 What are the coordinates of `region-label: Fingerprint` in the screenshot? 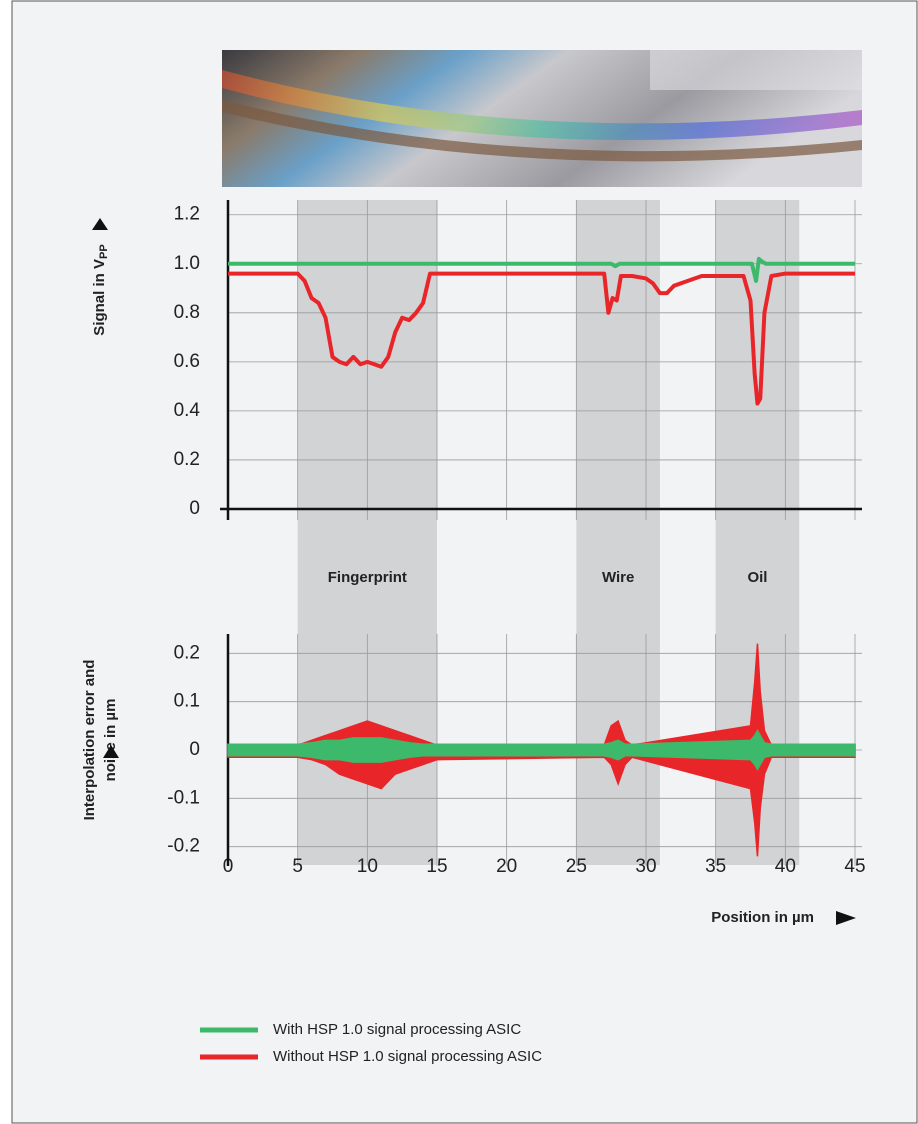 It's located at (367, 577).